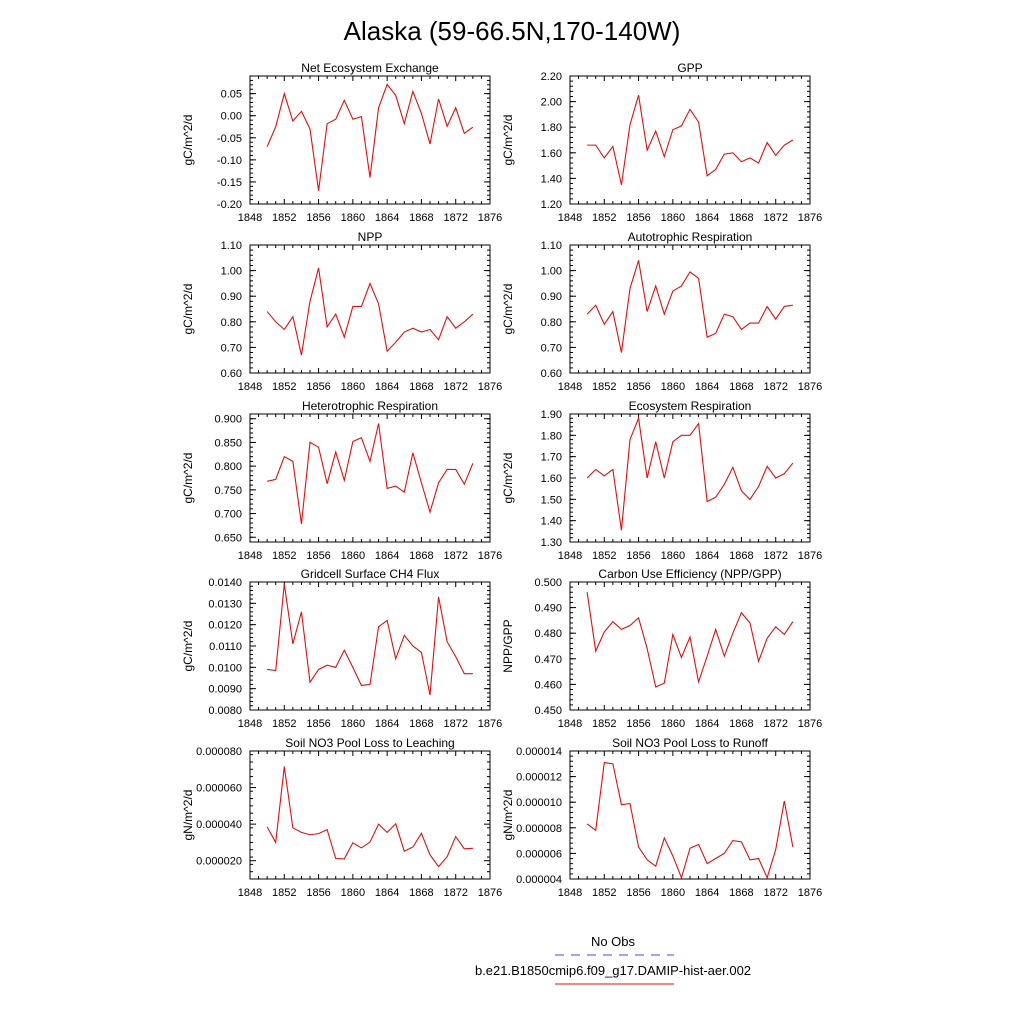 The height and width of the screenshot is (1024, 1024). Describe the element at coordinates (225, 604) in the screenshot. I see `y-tick-label: 0.0130` at that location.